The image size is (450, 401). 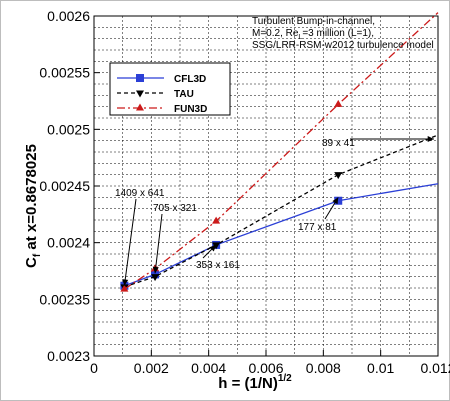 What do you see at coordinates (68, 16) in the screenshot?
I see `y-tick-label: 0.0026` at bounding box center [68, 16].